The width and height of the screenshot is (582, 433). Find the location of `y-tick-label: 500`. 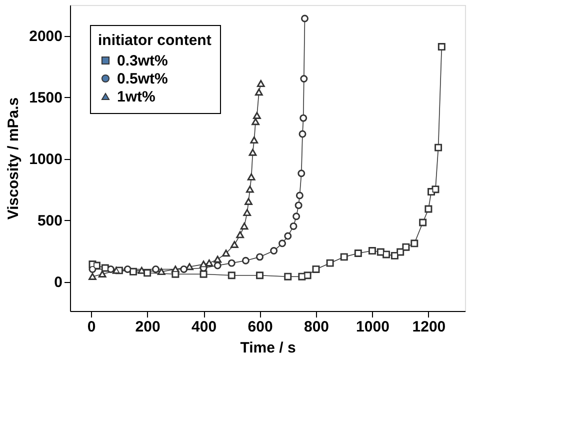

y-tick-label: 500 is located at coordinates (49, 221).